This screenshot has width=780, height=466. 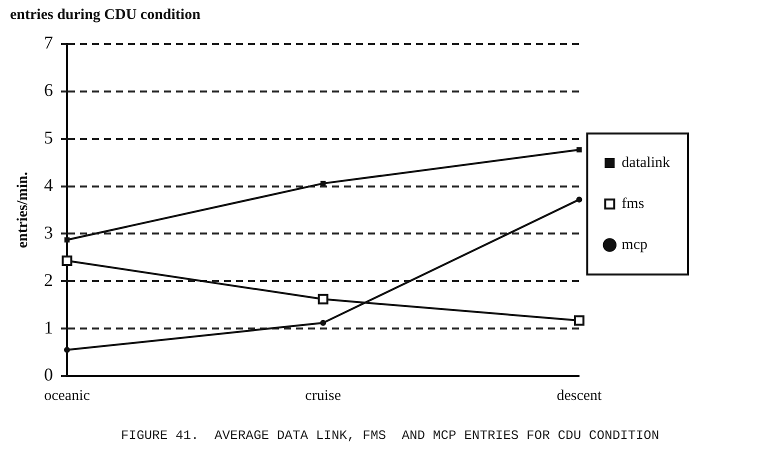 I want to click on x-tick-label: cruise, so click(x=323, y=396).